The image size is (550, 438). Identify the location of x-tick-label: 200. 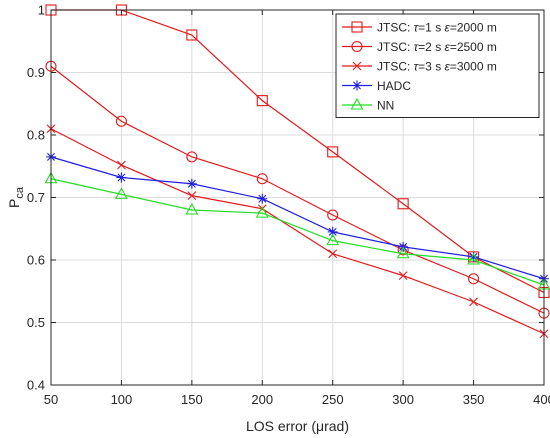
(262, 399).